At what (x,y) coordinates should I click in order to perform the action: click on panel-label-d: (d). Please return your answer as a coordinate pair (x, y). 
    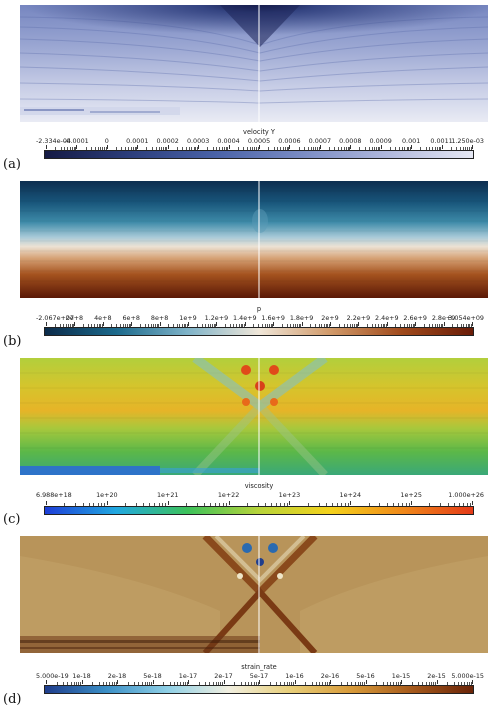
    Looking at the image, I should click on (12, 699).